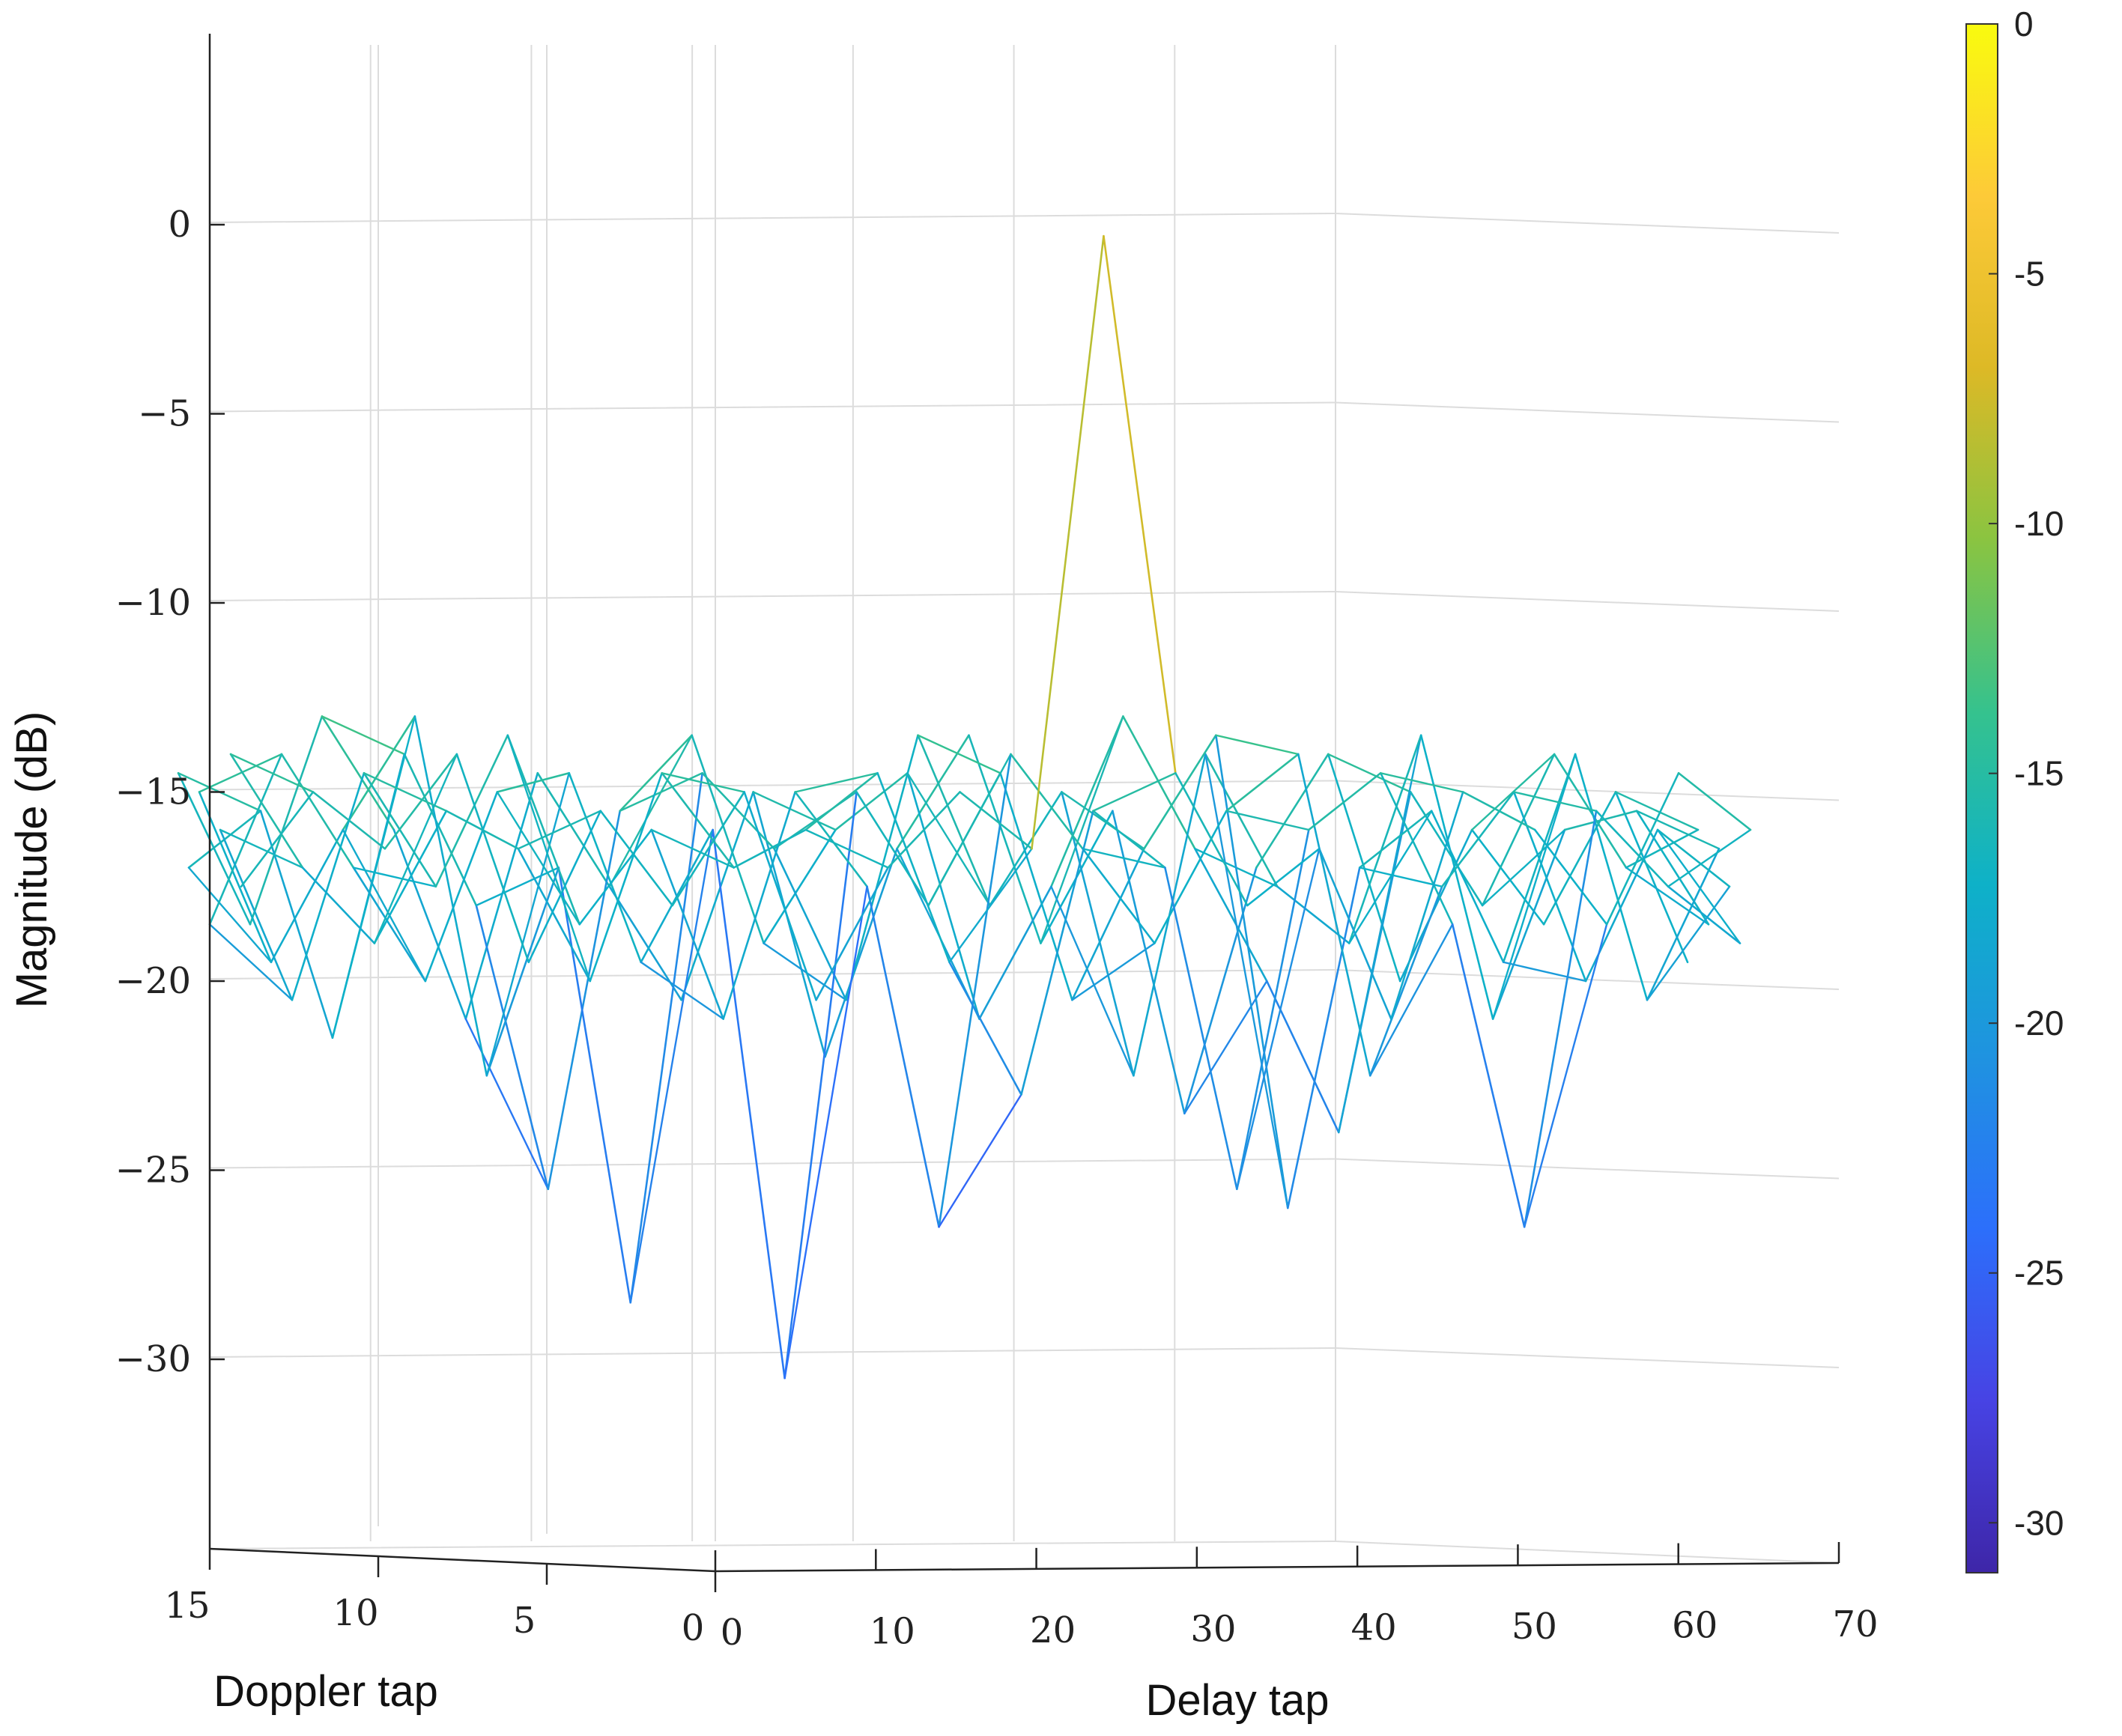  Describe the element at coordinates (2030, 274) in the screenshot. I see `colorbar-tick-label-1: -5` at that location.